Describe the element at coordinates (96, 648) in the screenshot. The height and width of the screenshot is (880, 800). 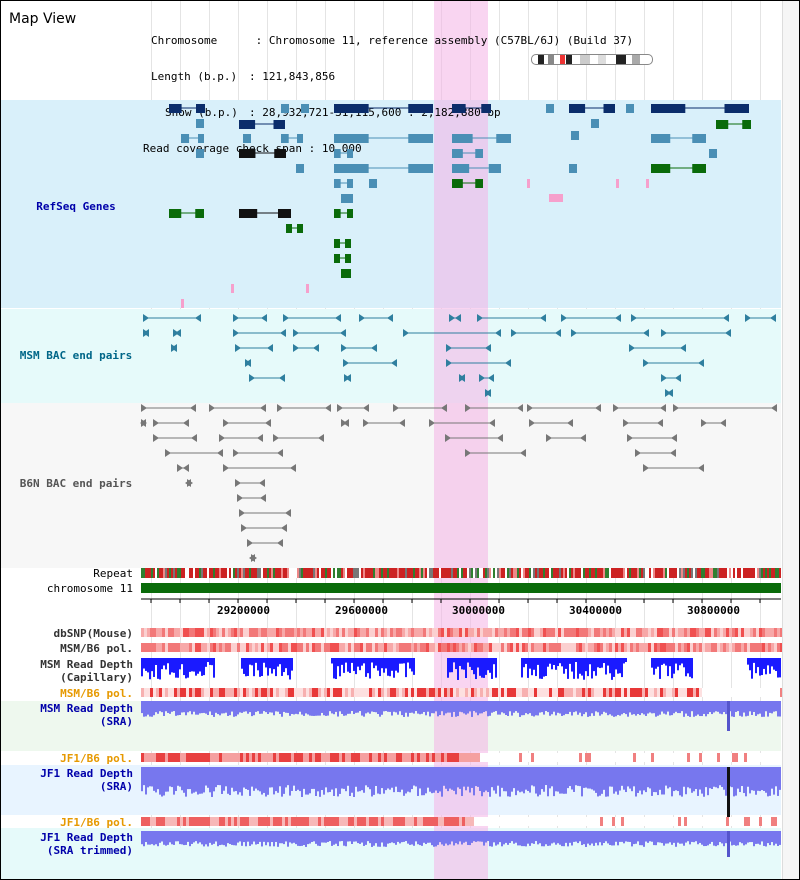
I see `msm-b6-pol-label: MSM/B6 pol.` at that location.